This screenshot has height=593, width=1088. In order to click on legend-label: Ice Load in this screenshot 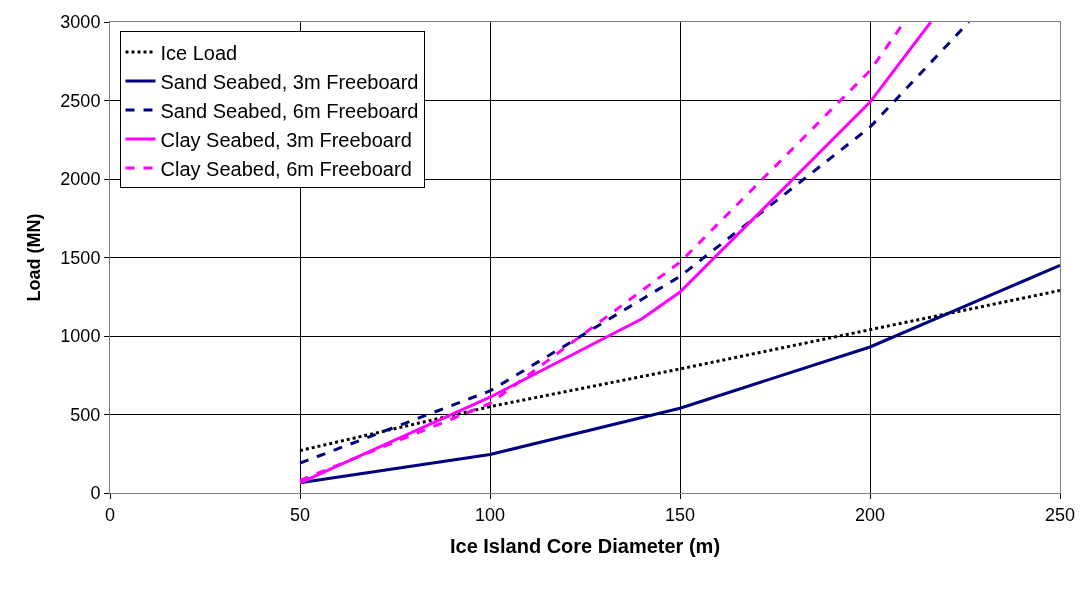, I will do `click(199, 52)`.